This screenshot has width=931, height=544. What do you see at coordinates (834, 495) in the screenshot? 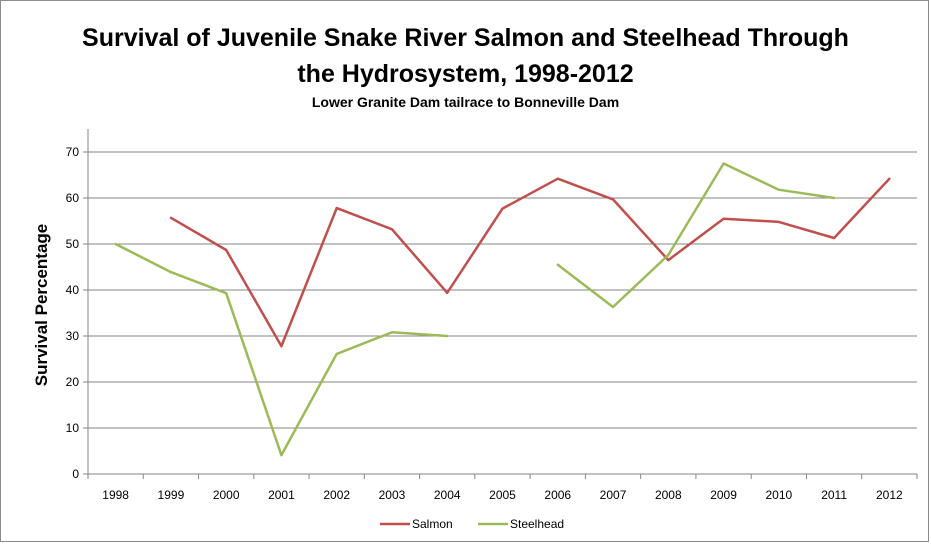
I see `x-tick-label: 2011` at bounding box center [834, 495].